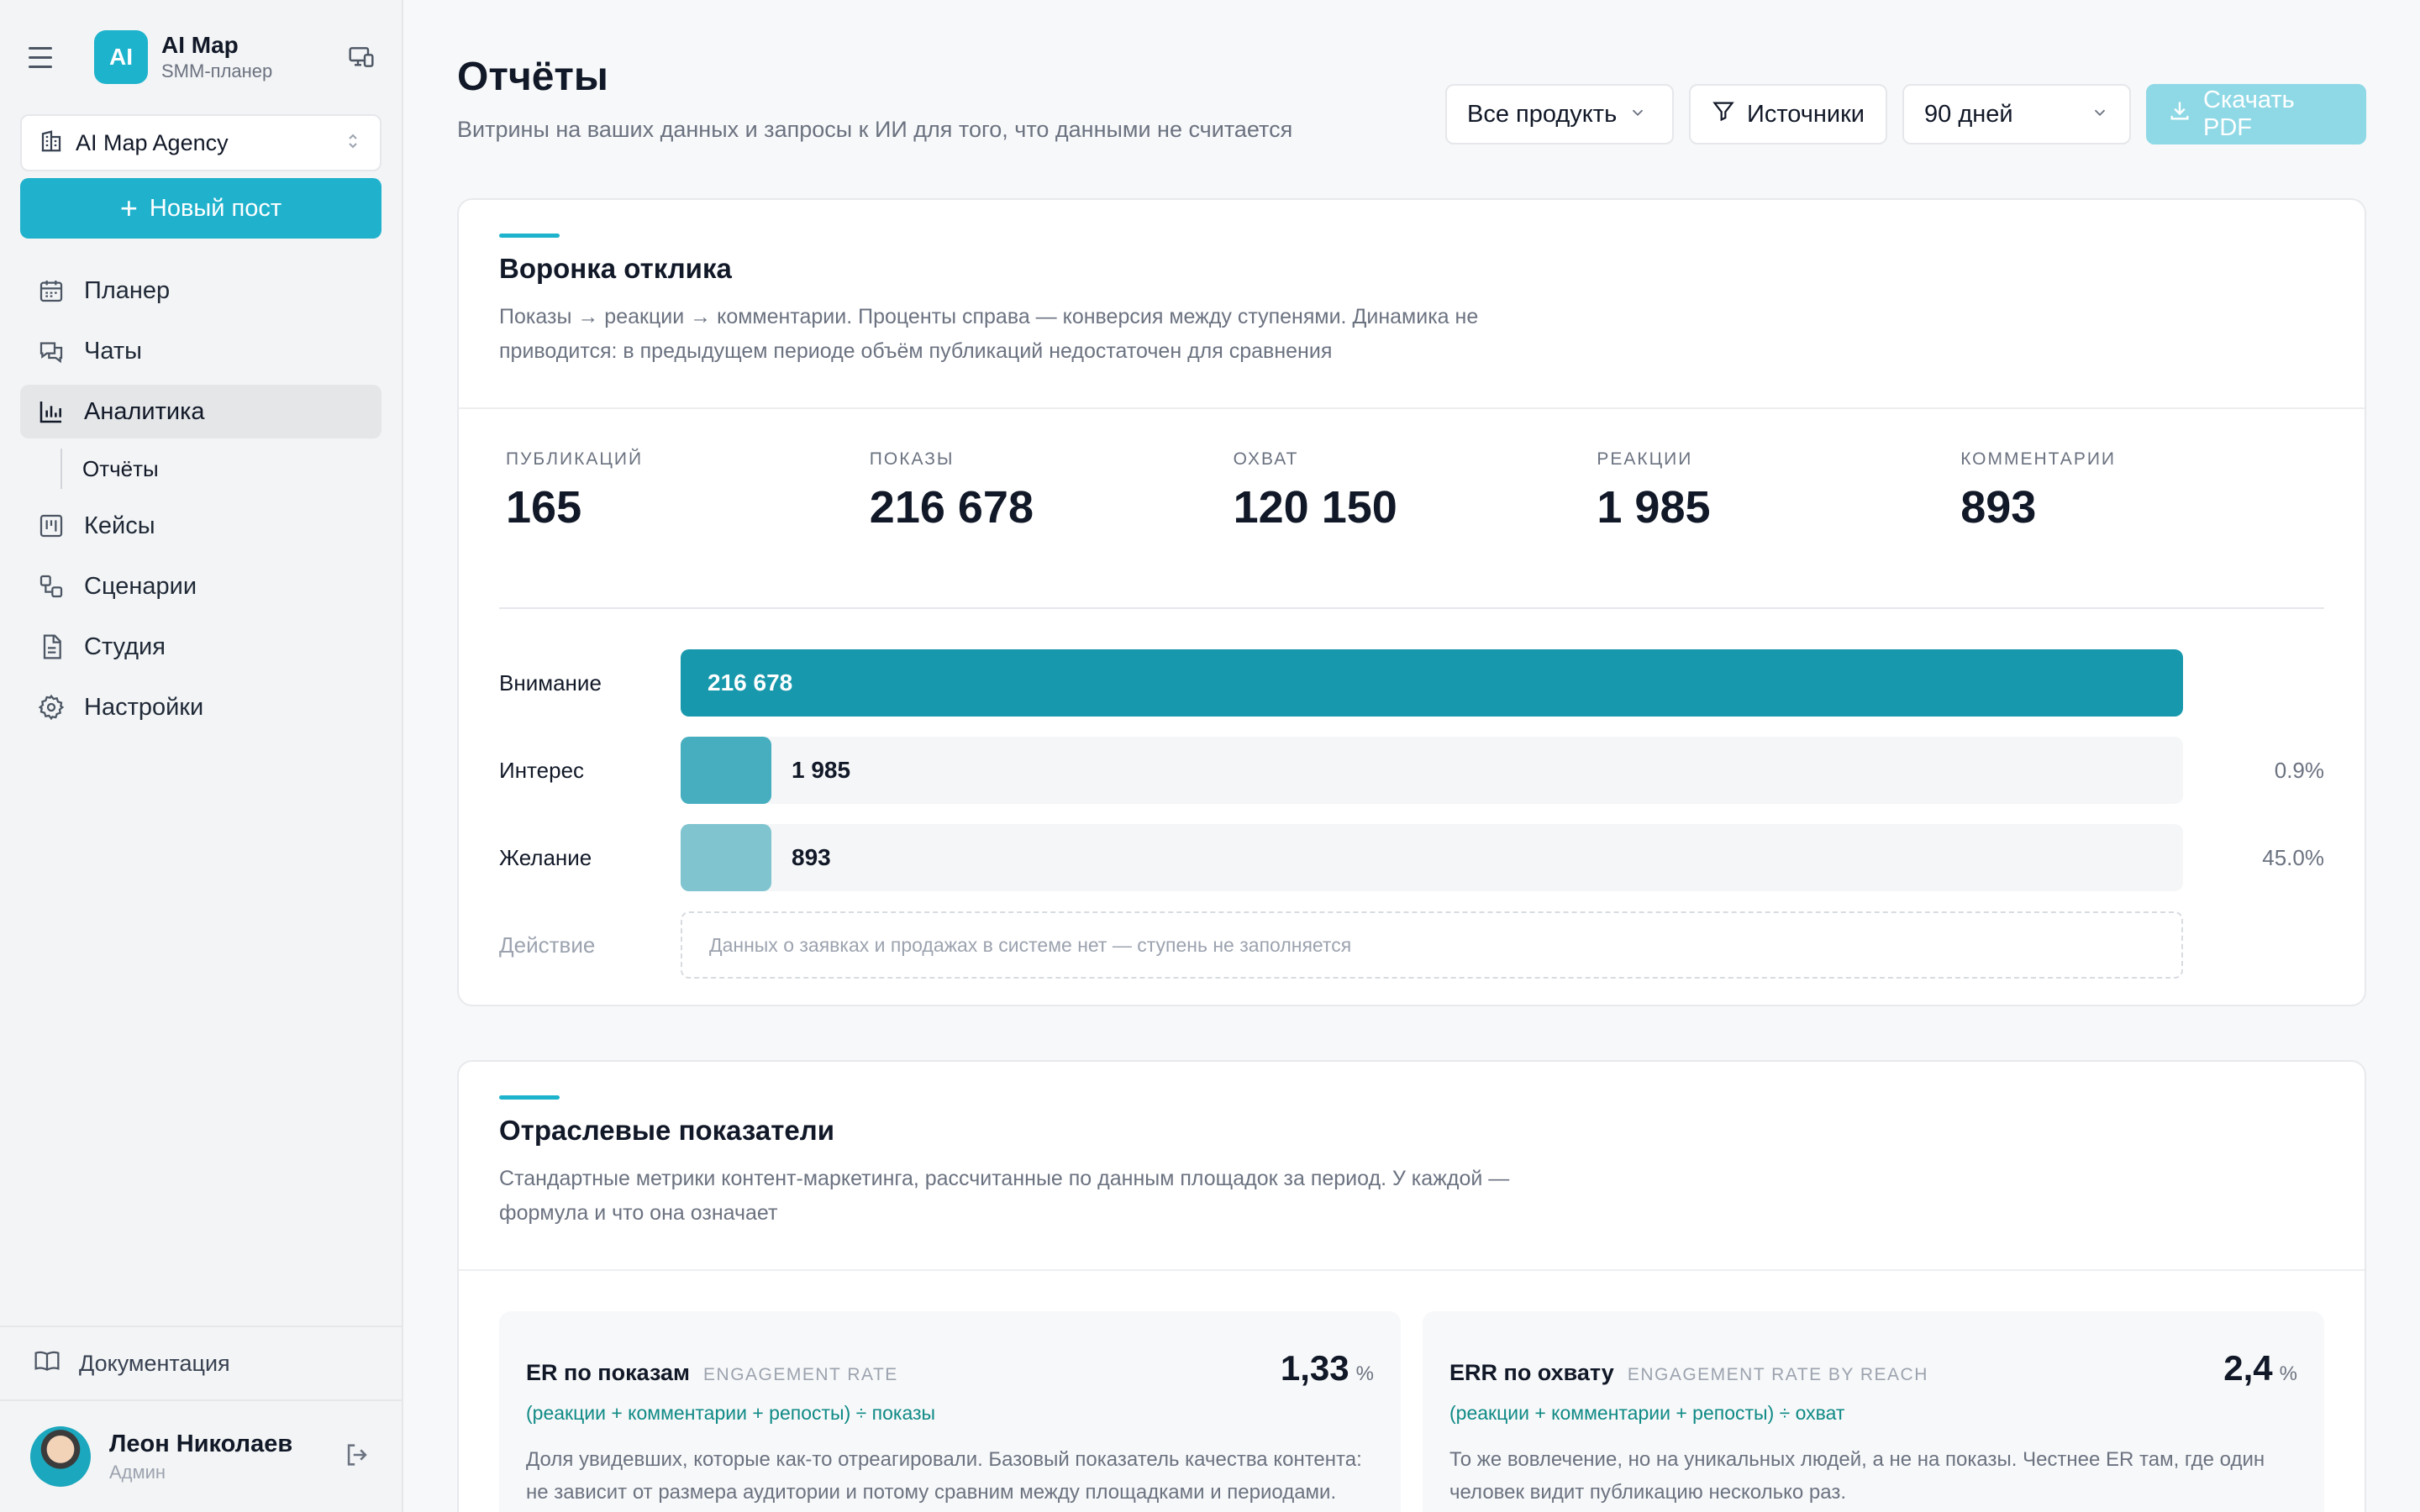 The height and width of the screenshot is (1512, 2420). What do you see at coordinates (353, 143) in the screenshot?
I see `chevron-updown-icon` at bounding box center [353, 143].